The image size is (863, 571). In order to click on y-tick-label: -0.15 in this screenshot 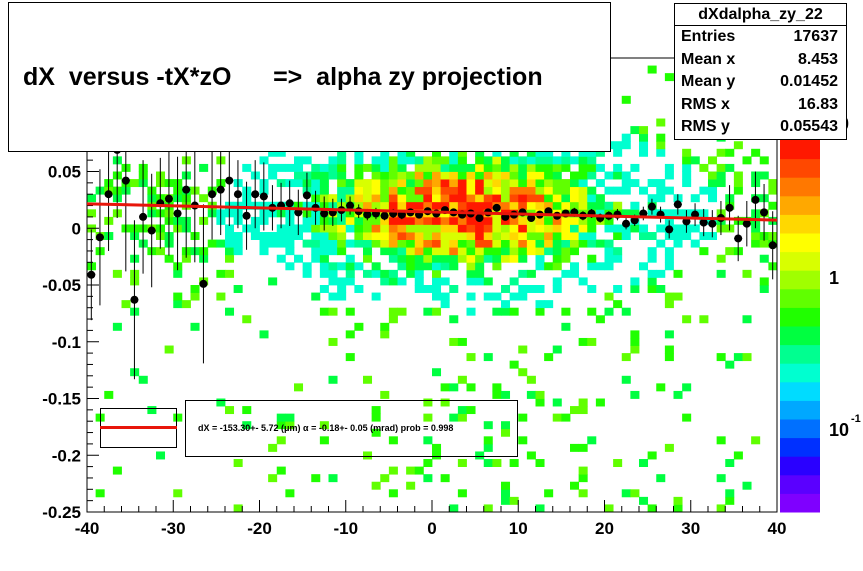, I will do `click(61, 399)`.